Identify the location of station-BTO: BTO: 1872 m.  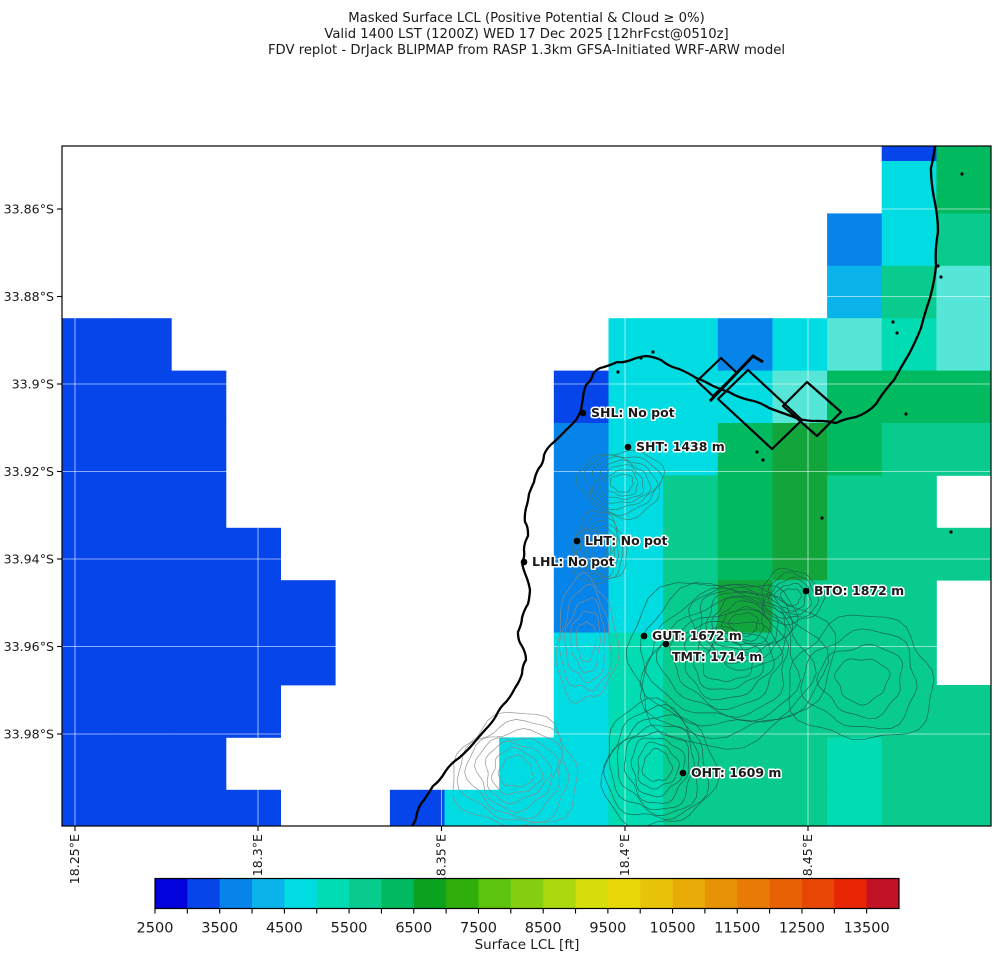
(854, 591).